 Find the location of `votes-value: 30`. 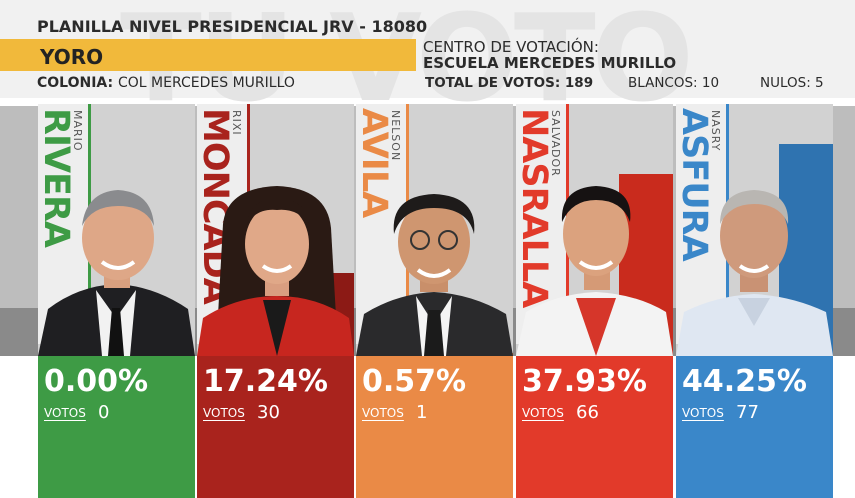

votes-value: 30 is located at coordinates (268, 412).